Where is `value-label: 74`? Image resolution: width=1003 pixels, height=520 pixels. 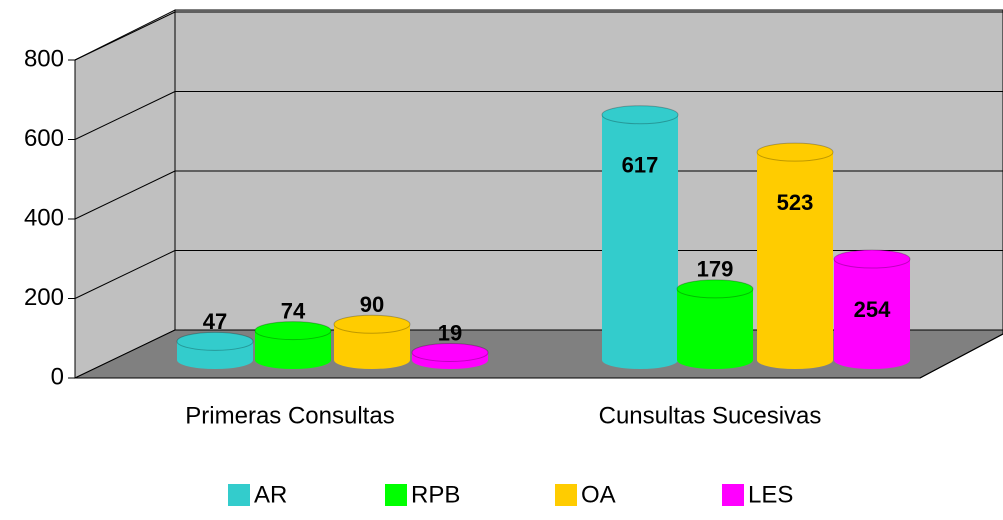 value-label: 74 is located at coordinates (293, 310).